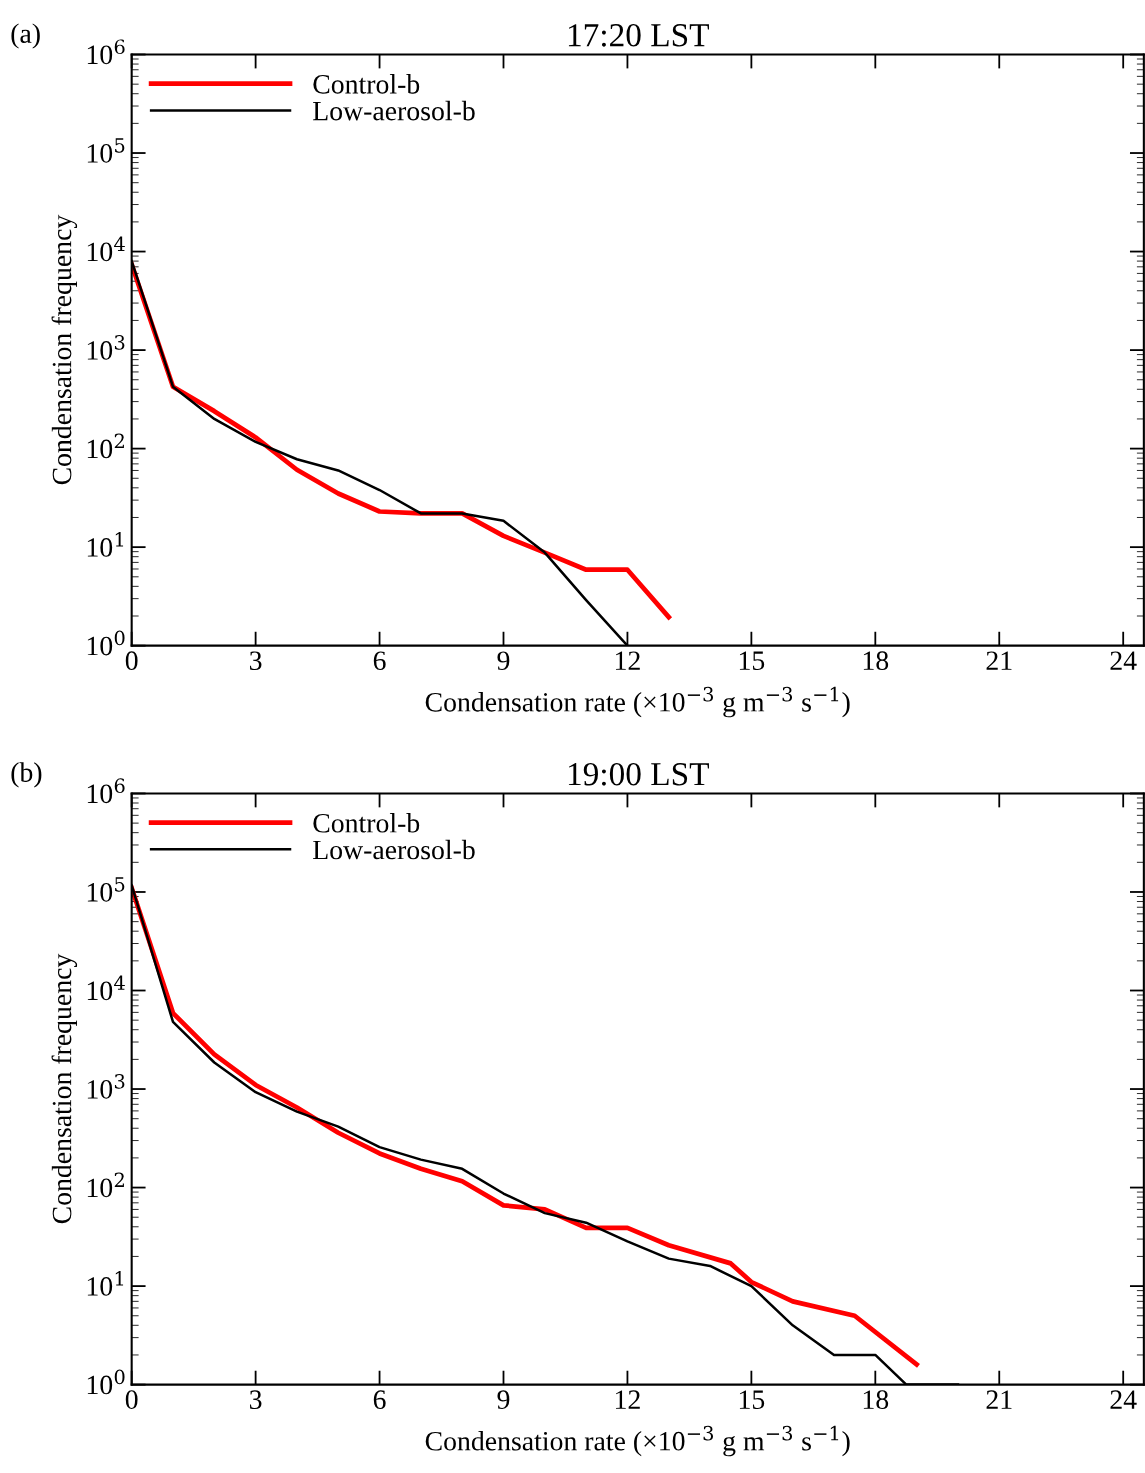 The height and width of the screenshot is (1473, 1145). What do you see at coordinates (638, 774) in the screenshot?
I see `chart-title: 19:00 LST` at bounding box center [638, 774].